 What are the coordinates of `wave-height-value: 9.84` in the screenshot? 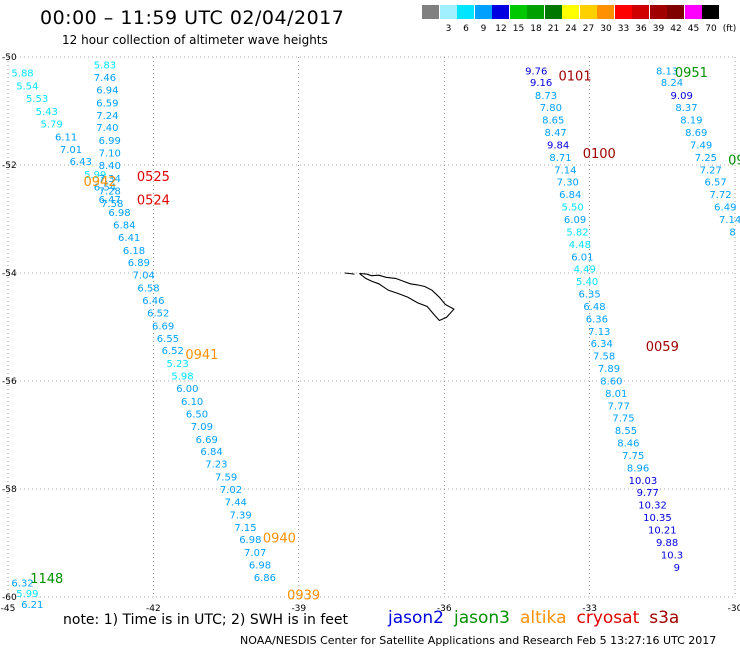 It's located at (558, 145).